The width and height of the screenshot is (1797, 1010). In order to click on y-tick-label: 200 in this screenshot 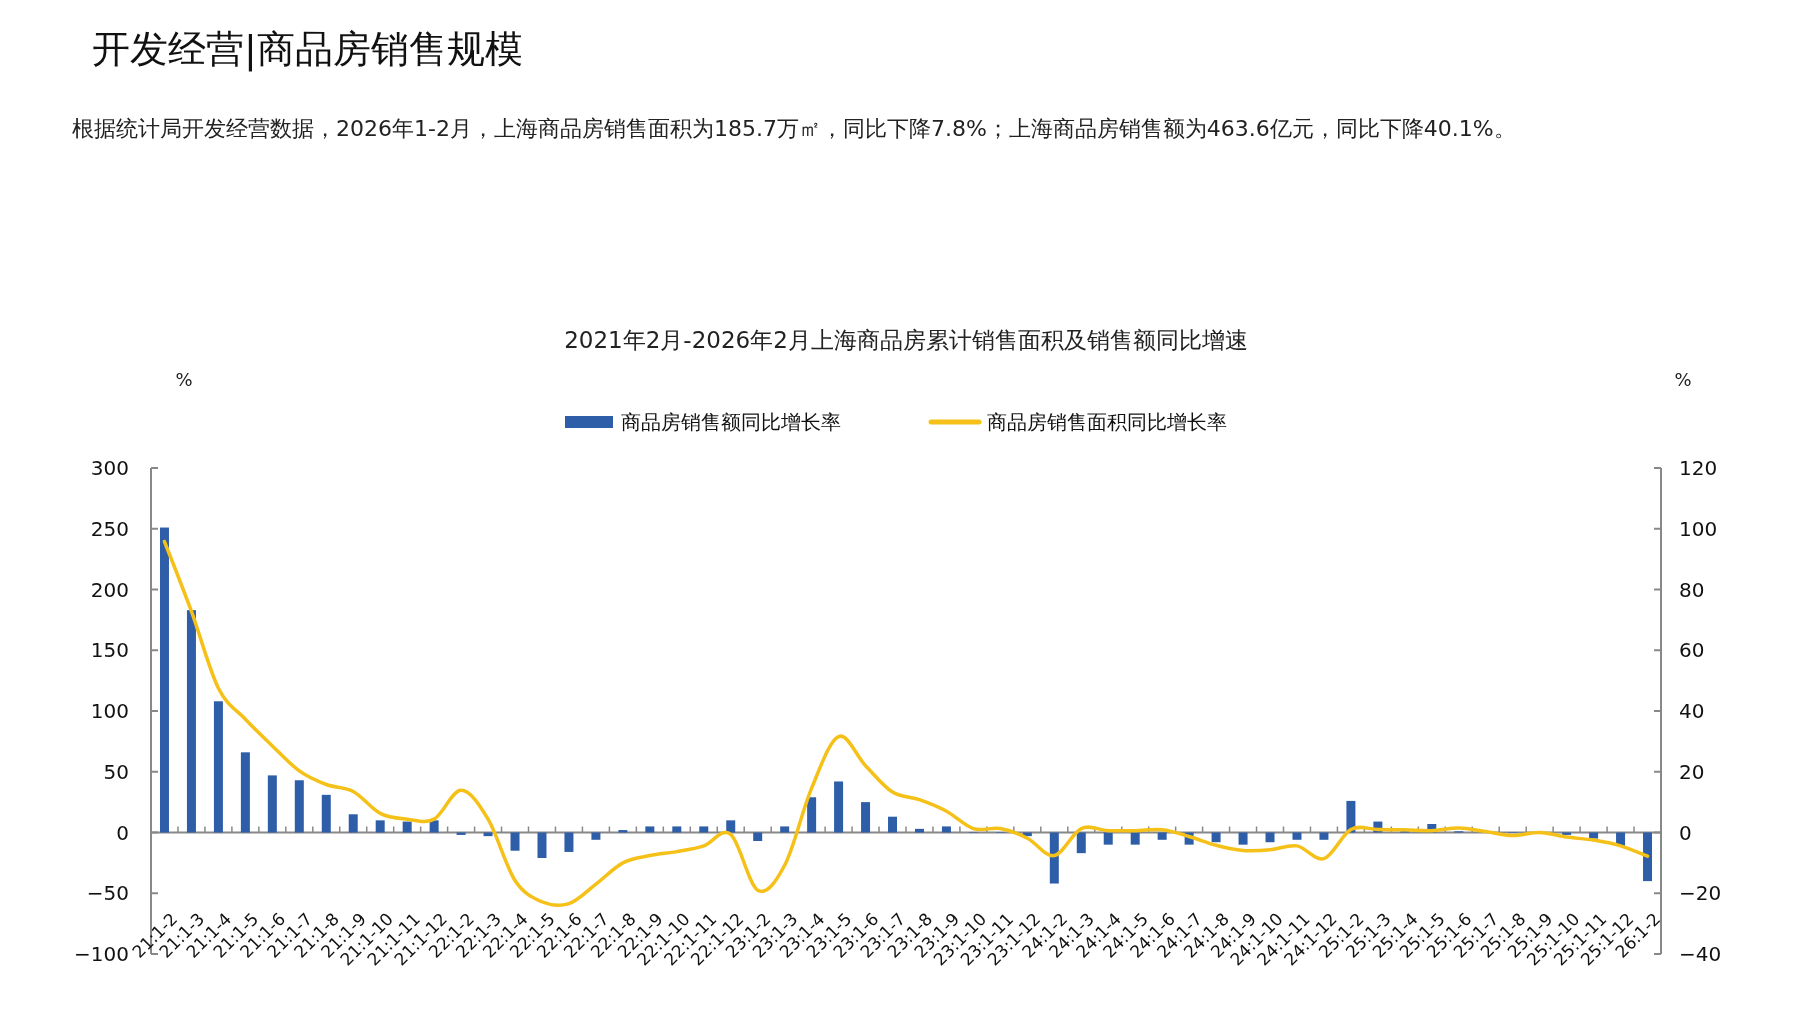, I will do `click(109, 589)`.